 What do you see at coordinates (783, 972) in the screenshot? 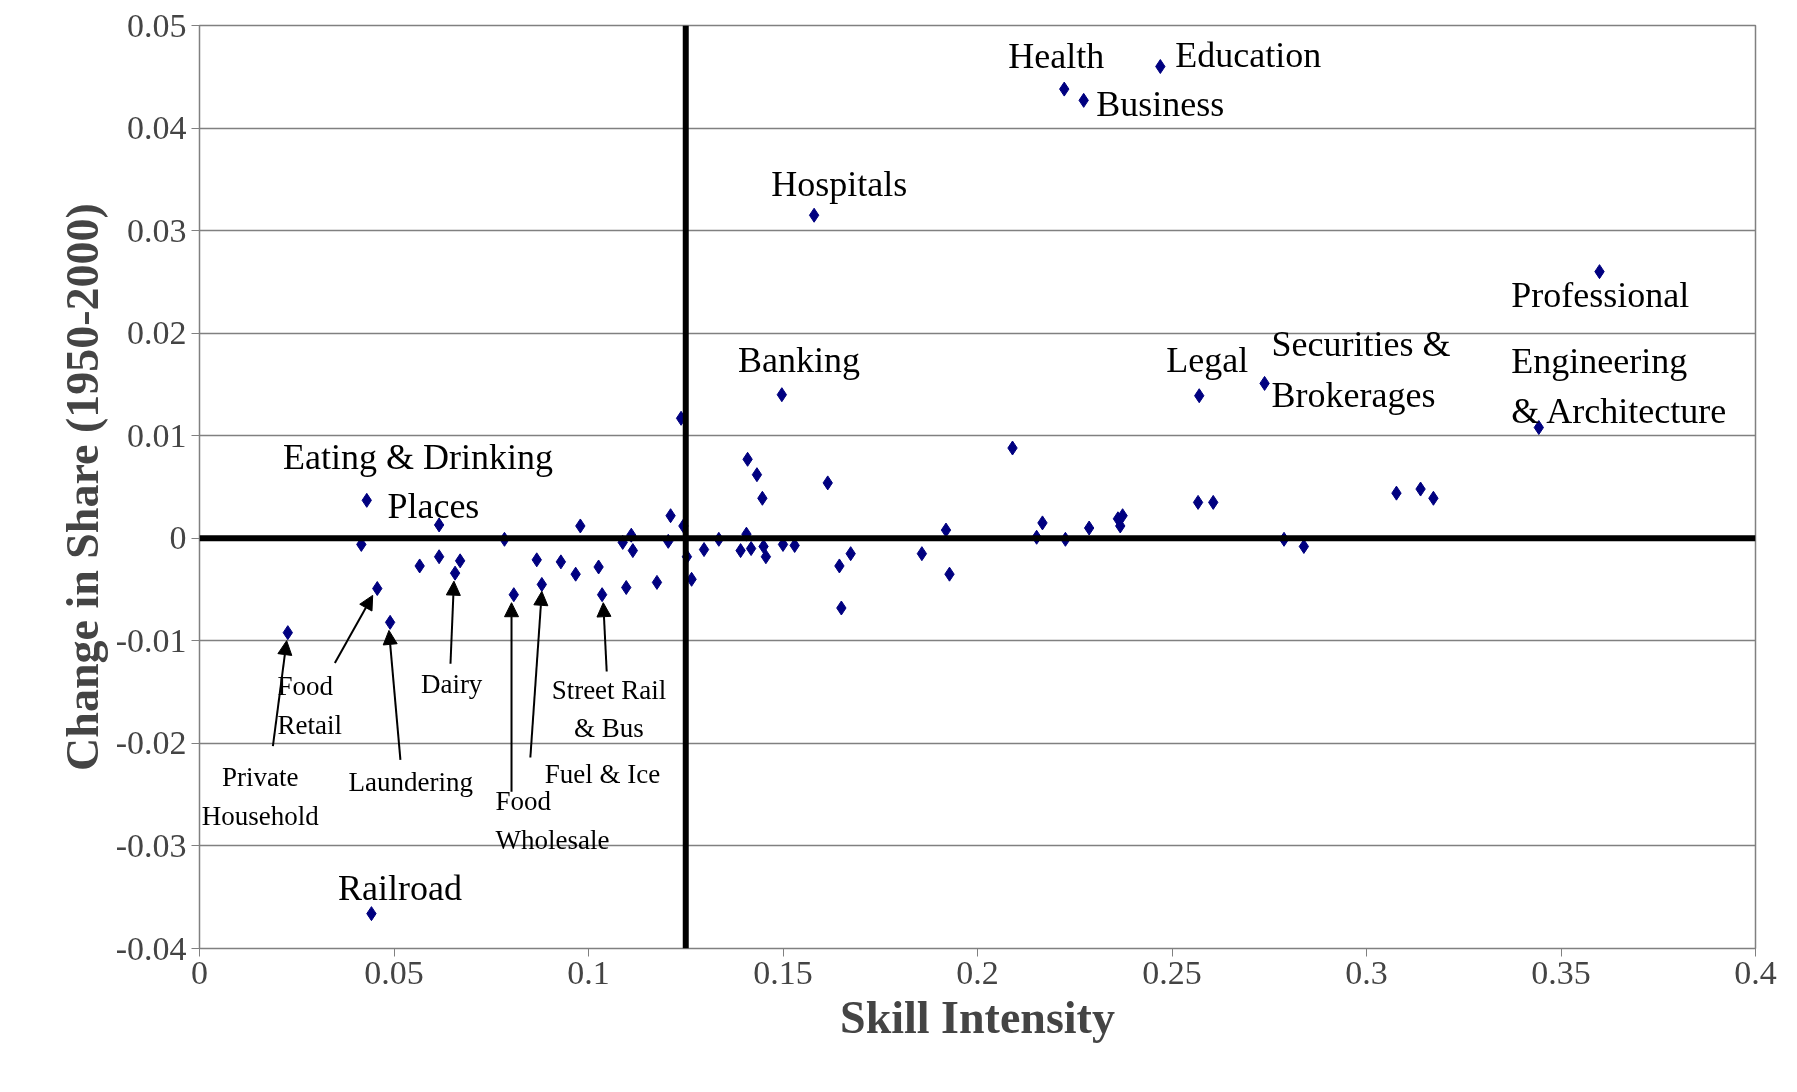
I see `x-tick-label: 0.15` at bounding box center [783, 972].